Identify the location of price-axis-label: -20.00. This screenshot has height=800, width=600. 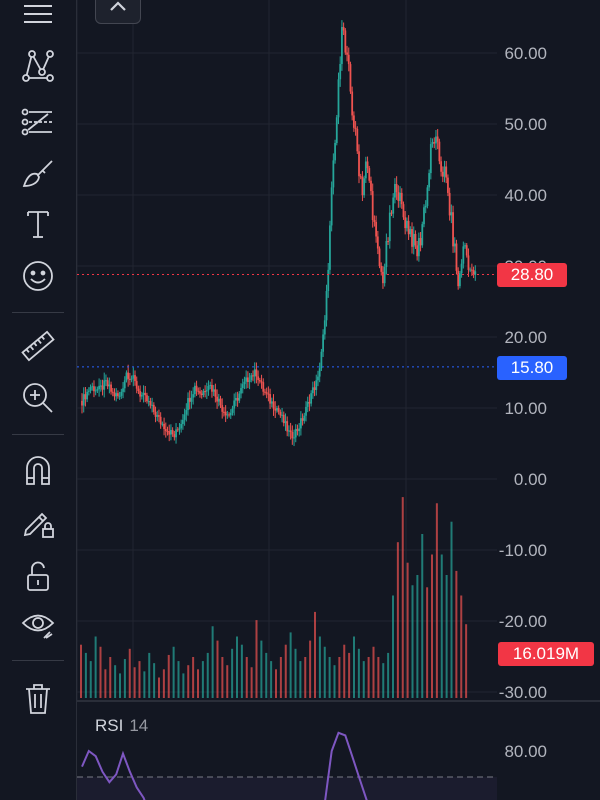
(523, 621).